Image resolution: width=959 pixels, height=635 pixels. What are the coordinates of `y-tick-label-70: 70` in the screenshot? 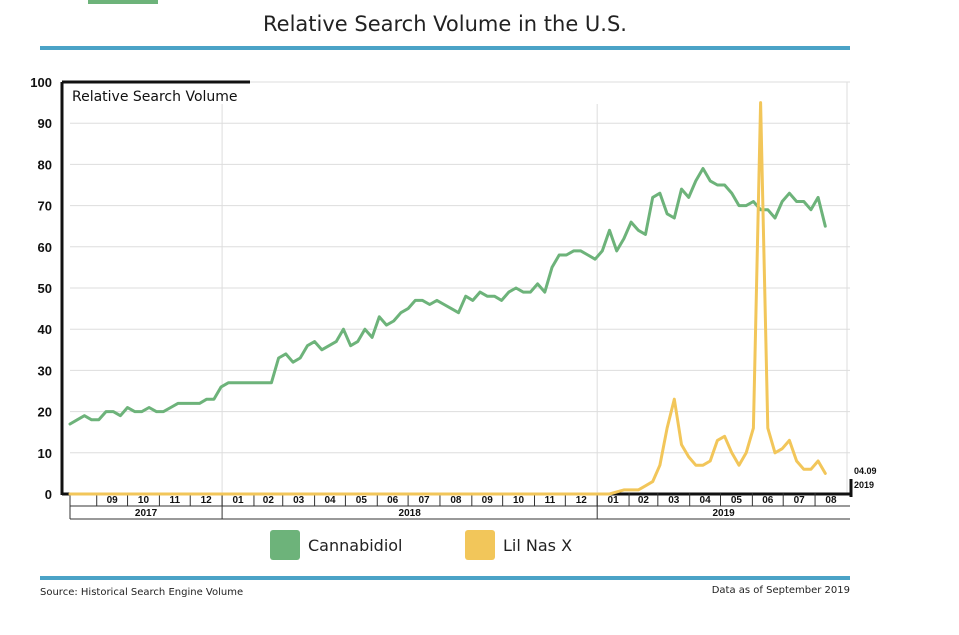 It's located at (45, 206).